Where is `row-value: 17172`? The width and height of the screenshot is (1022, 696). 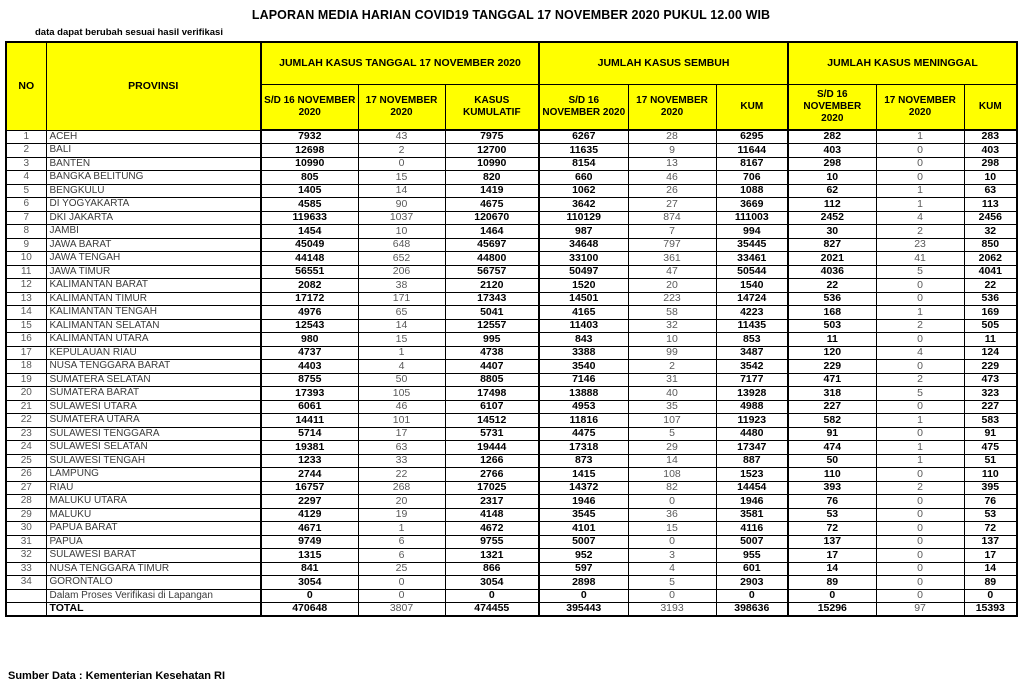
row-value: 17172 is located at coordinates (309, 298).